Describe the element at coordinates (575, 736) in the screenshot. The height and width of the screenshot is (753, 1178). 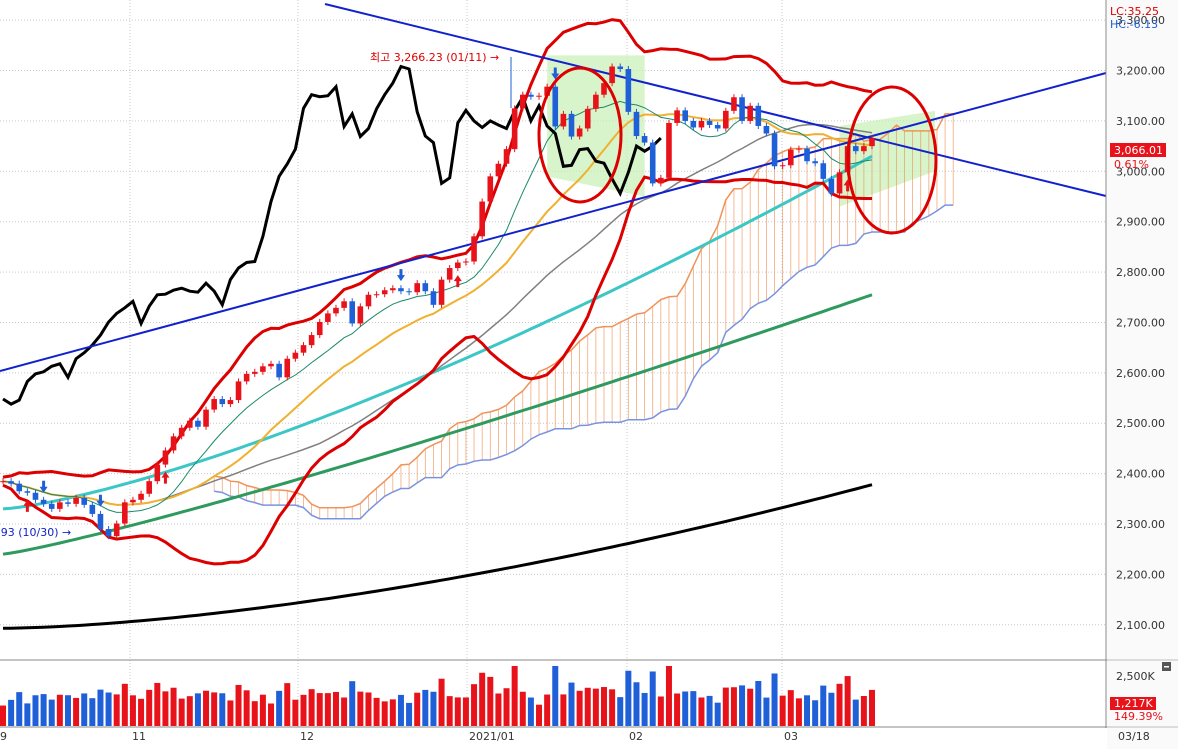
I see `time-axis-labels: 9 11 12 2021/01 02 03 03/18` at that location.